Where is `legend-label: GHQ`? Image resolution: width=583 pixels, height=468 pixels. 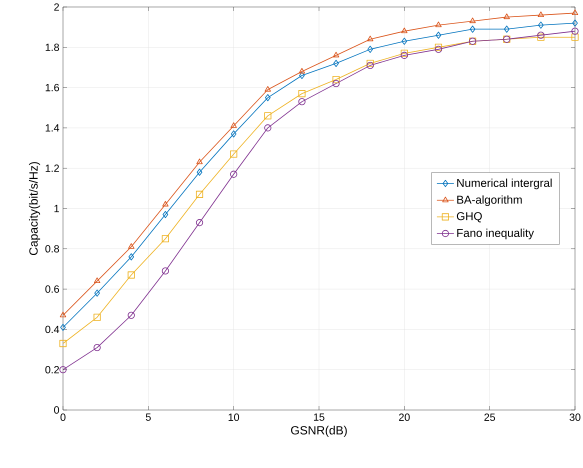
legend-label: GHQ is located at coordinates (469, 217).